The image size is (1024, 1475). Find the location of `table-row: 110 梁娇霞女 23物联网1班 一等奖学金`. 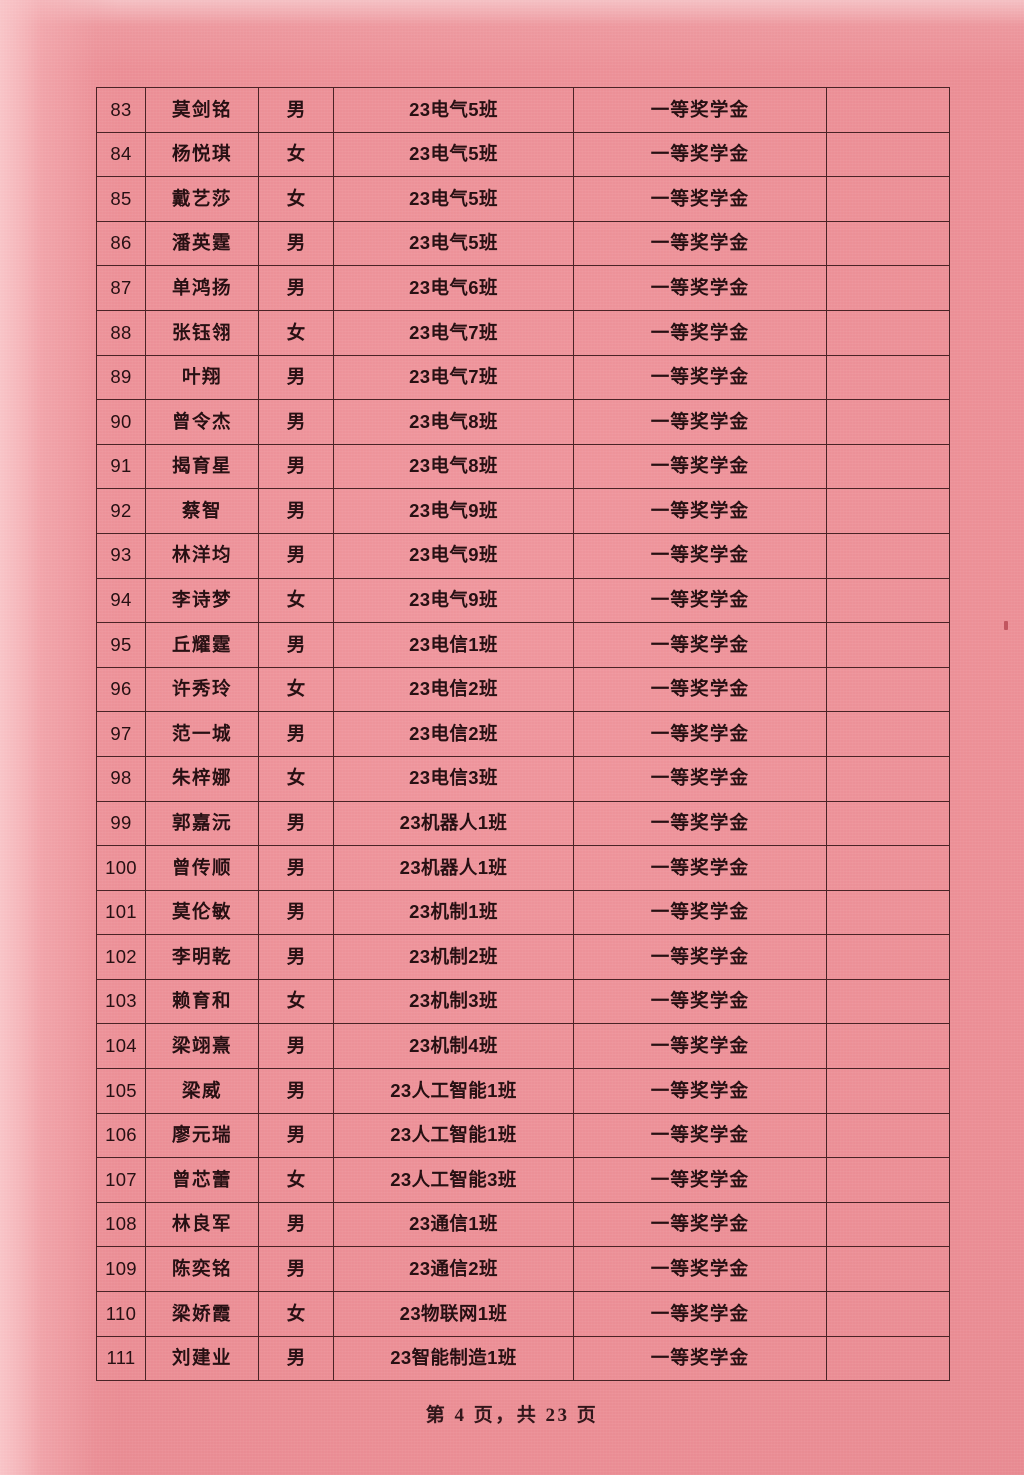

table-row: 110 梁娇霞女 23物联网1班 一等奖学金 is located at coordinates (523, 1314).